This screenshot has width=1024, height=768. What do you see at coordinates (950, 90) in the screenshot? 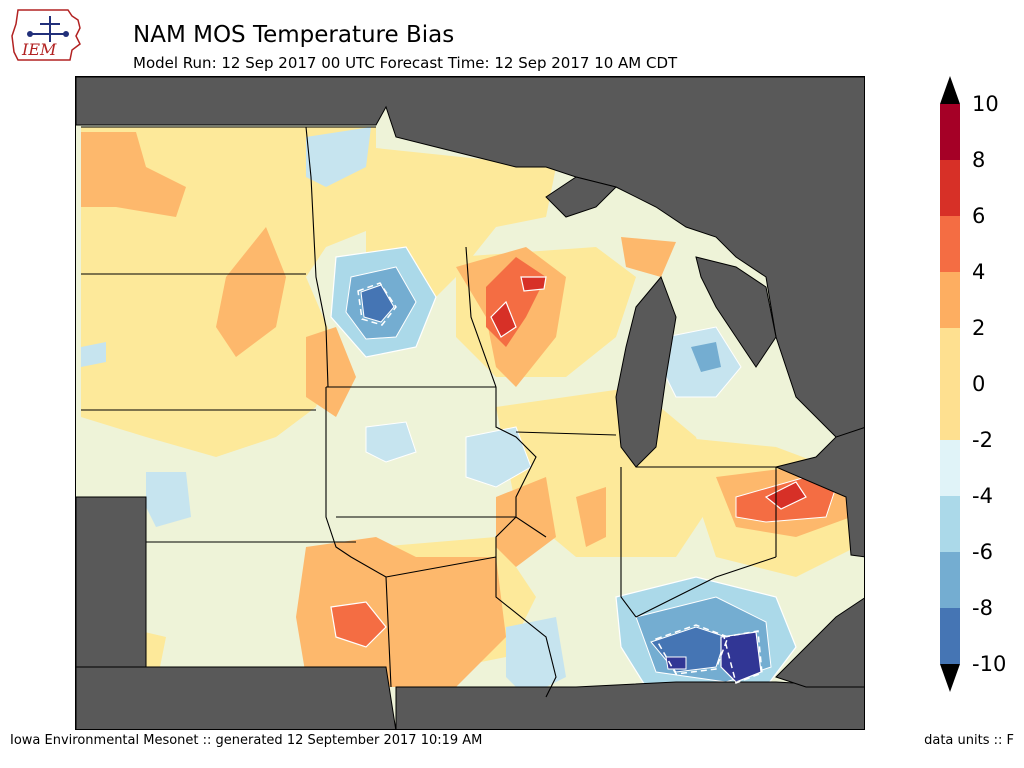
I see `colorbar-max-arrow` at bounding box center [950, 90].